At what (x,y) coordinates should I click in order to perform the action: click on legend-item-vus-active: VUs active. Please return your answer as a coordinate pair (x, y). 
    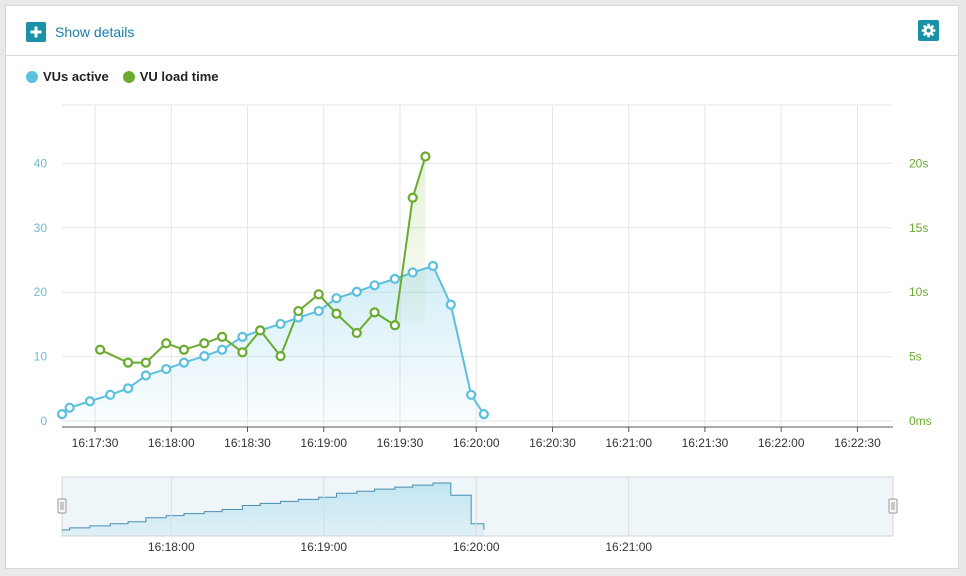
    Looking at the image, I should click on (67, 76).